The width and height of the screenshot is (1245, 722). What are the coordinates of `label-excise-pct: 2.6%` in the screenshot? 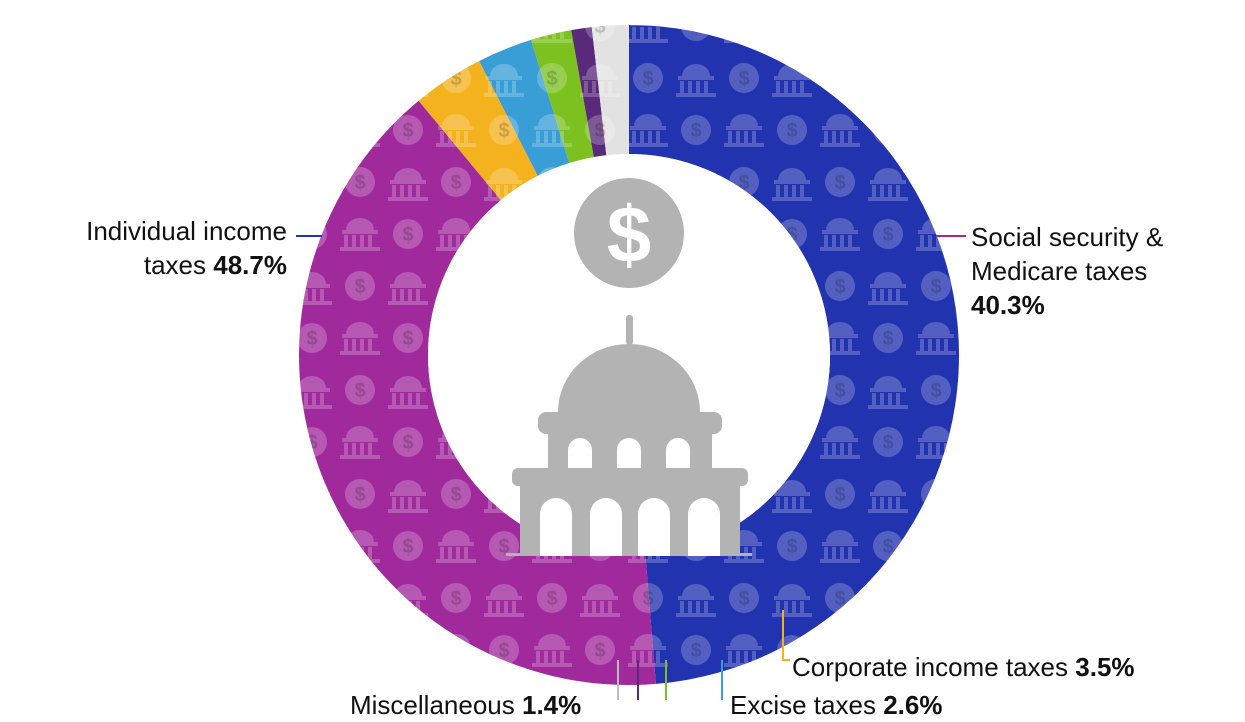 It's located at (913, 705).